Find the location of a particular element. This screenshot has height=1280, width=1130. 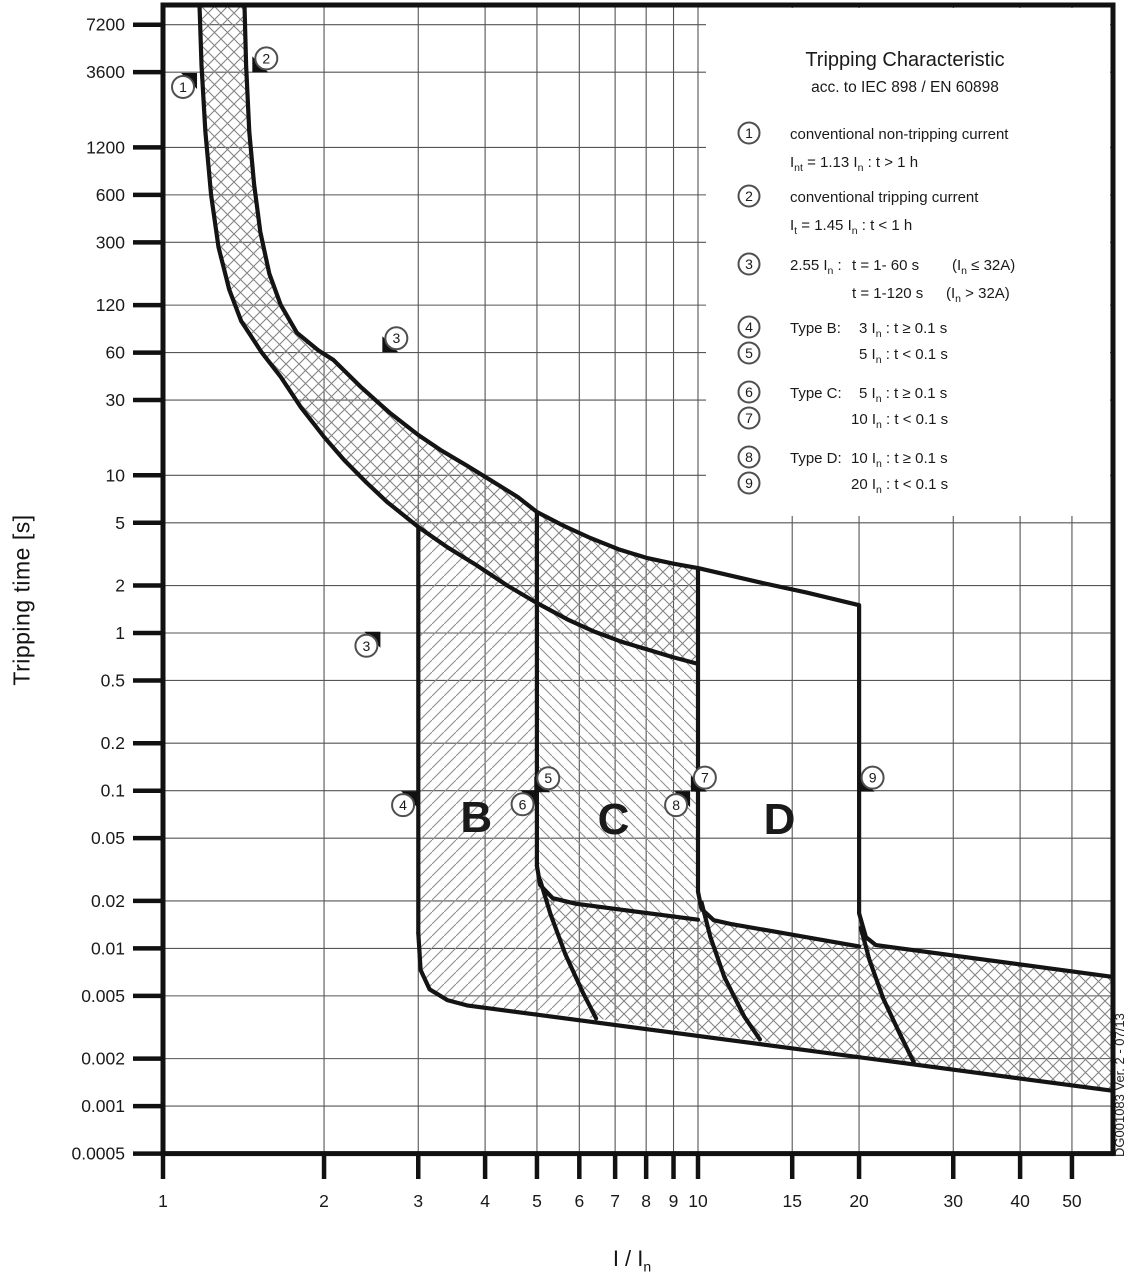

marker-6-6-circle is located at coordinates (522, 804).